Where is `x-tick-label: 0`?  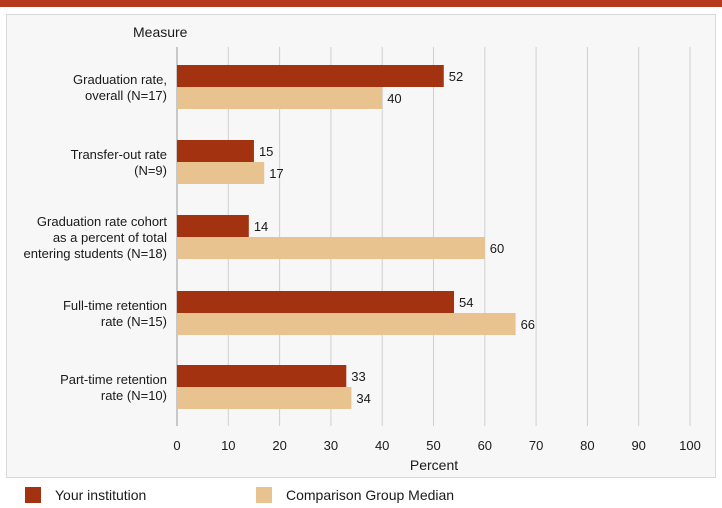 x-tick-label: 0 is located at coordinates (176, 445).